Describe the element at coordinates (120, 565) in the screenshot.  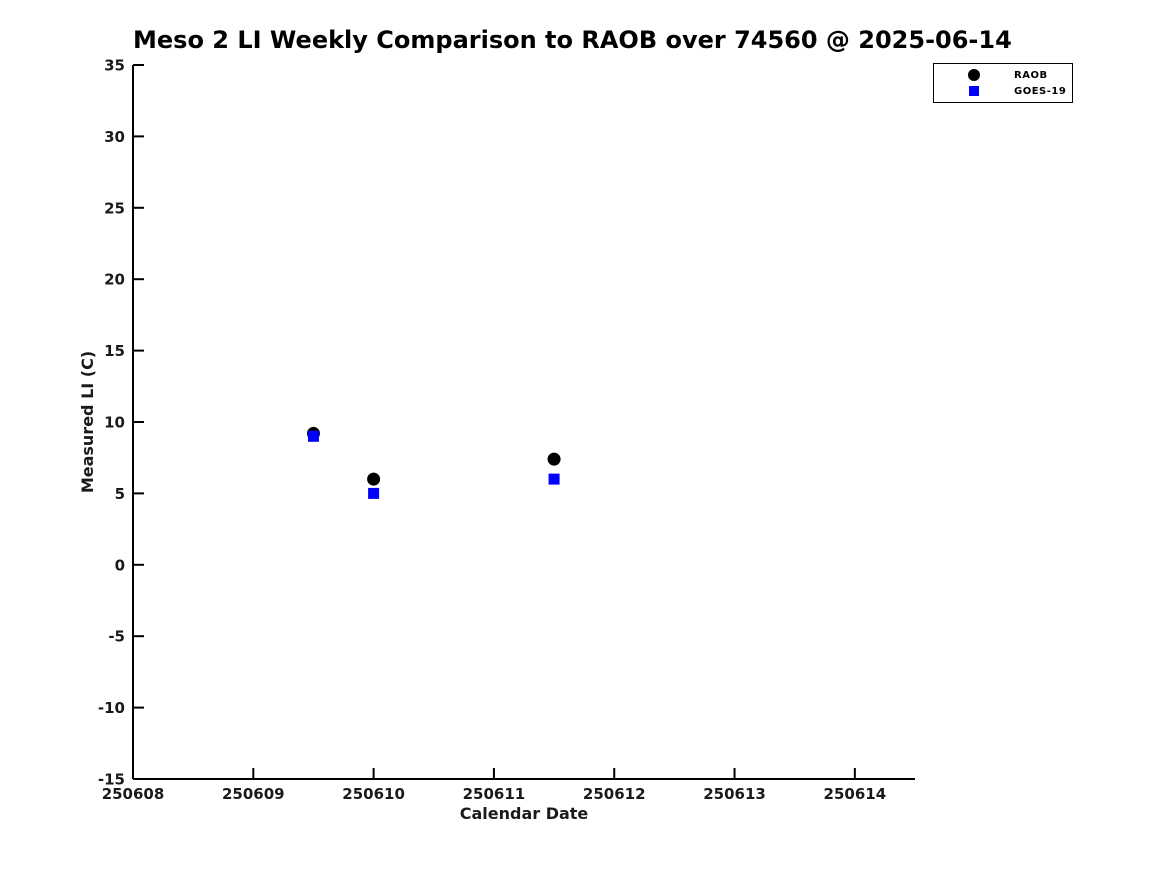
I see `y-tick-label: 0` at that location.